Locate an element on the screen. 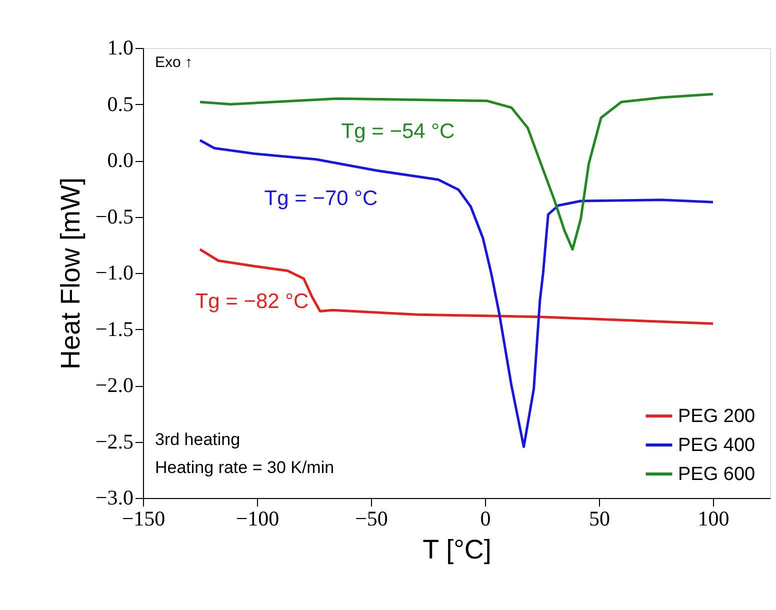 The height and width of the screenshot is (610, 776). legend-label: PEG 600 is located at coordinates (717, 474).